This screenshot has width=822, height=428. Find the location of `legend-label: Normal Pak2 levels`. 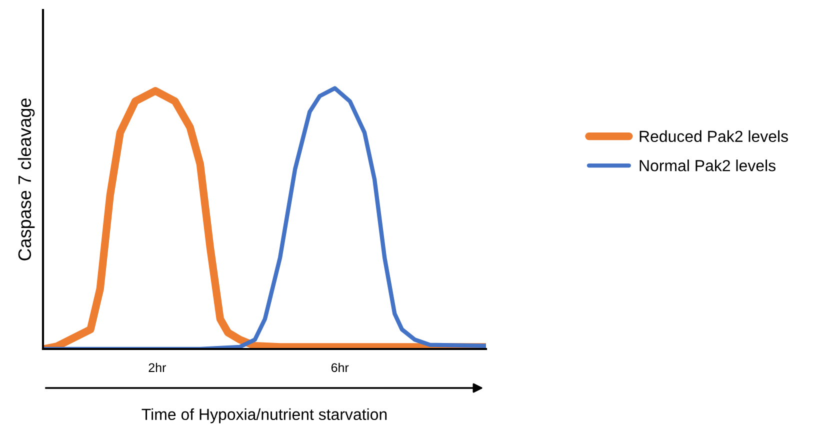

legend-label: Normal Pak2 levels is located at coordinates (708, 166).